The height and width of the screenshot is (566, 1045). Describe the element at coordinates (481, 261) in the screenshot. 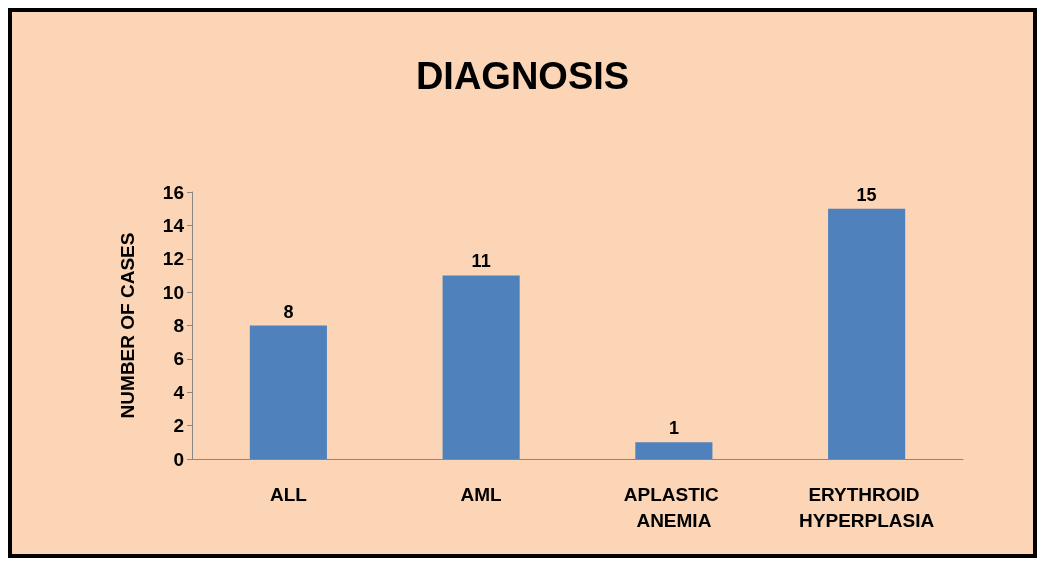

I see `data-label: 11` at that location.